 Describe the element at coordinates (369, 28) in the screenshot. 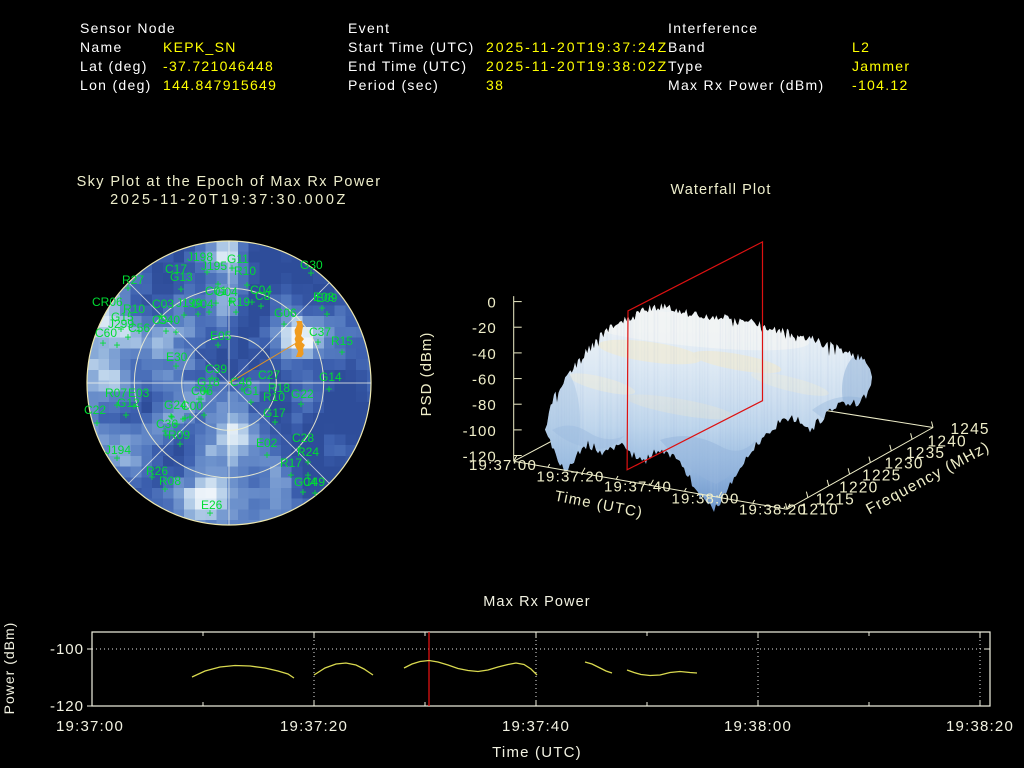

I see `svg-text: Event` at that location.